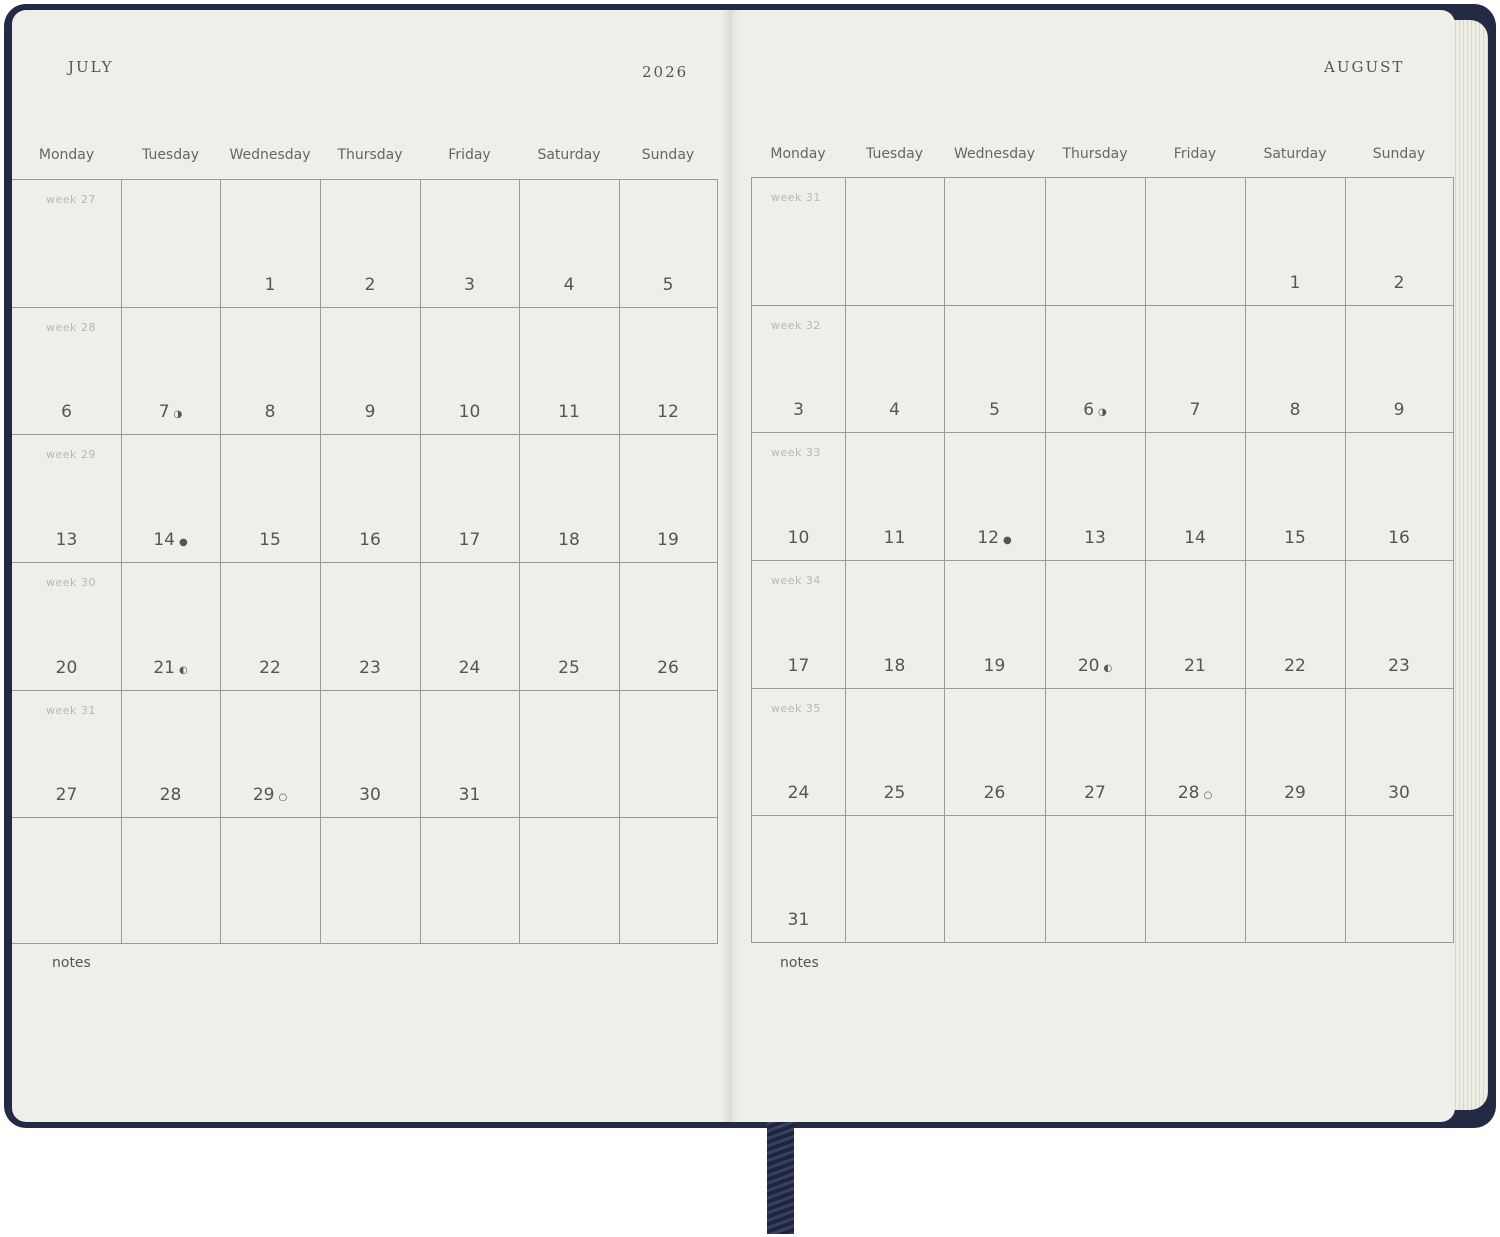  Describe the element at coordinates (796, 580) in the screenshot. I see `week-number: week 34` at that location.